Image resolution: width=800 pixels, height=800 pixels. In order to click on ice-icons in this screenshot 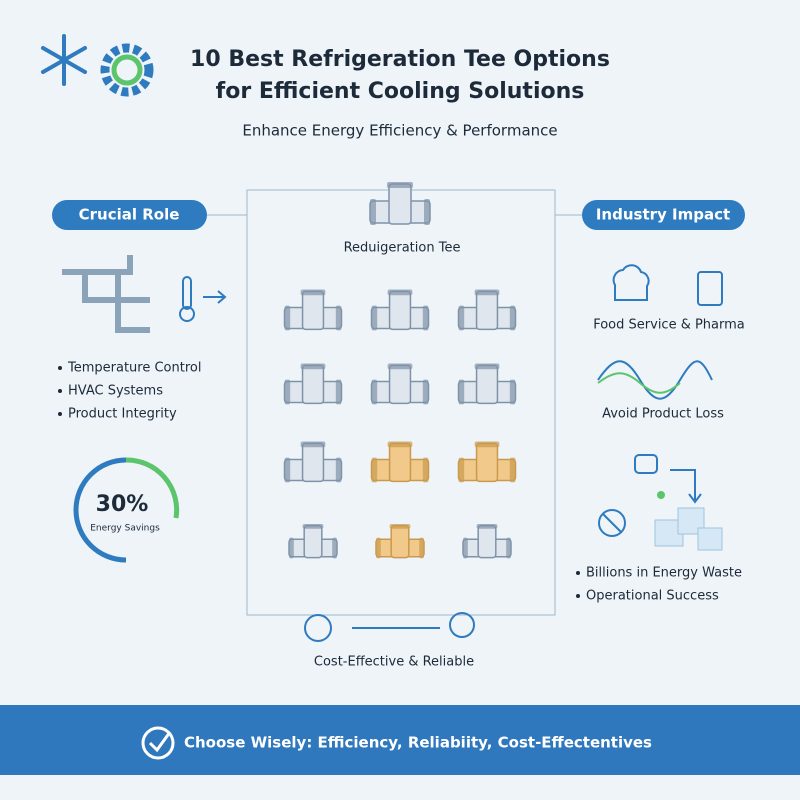, I will do `click(660, 502)`.